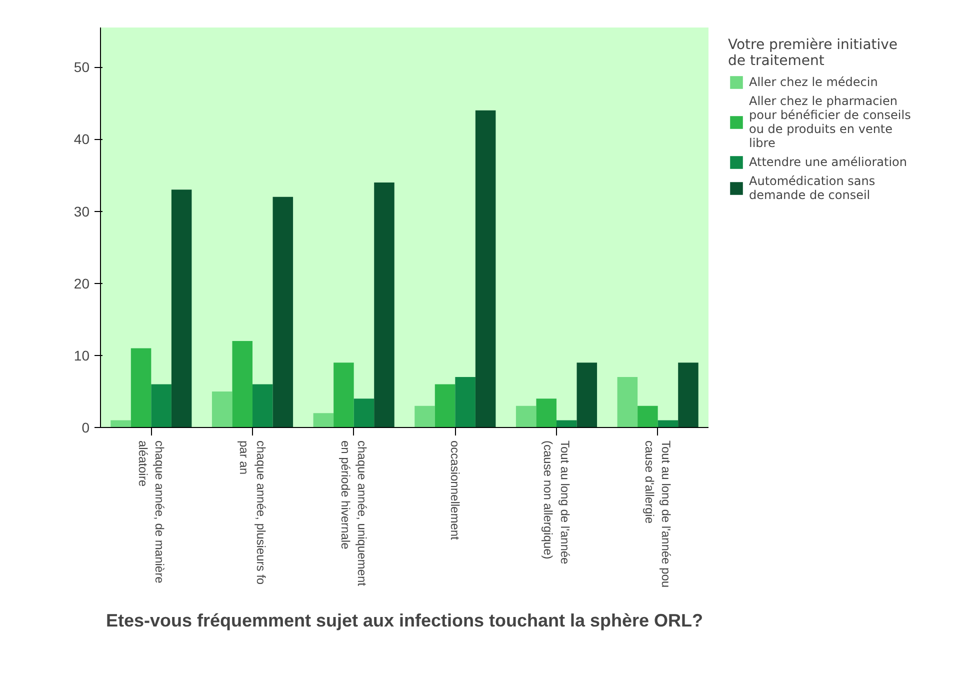  Describe the element at coordinates (82, 211) in the screenshot. I see `y-tick-label: 30` at that location.